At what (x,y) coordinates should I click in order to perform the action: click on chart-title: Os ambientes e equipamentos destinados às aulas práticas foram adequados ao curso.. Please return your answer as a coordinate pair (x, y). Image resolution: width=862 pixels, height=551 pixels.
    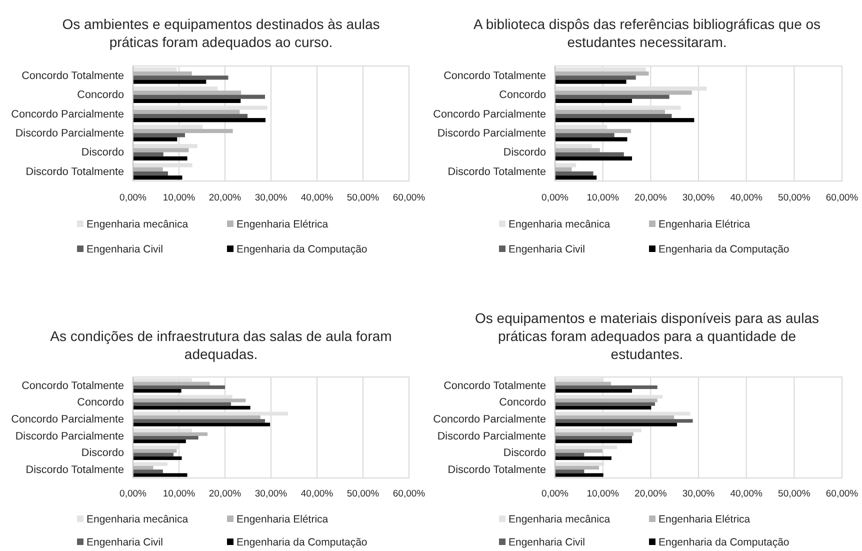
    Looking at the image, I should click on (221, 33).